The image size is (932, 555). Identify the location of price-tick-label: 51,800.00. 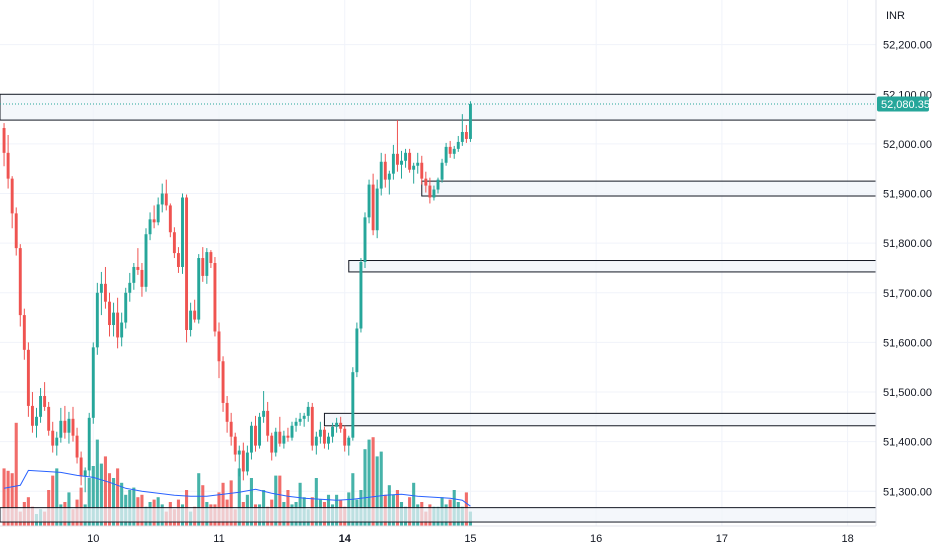
(907, 244).